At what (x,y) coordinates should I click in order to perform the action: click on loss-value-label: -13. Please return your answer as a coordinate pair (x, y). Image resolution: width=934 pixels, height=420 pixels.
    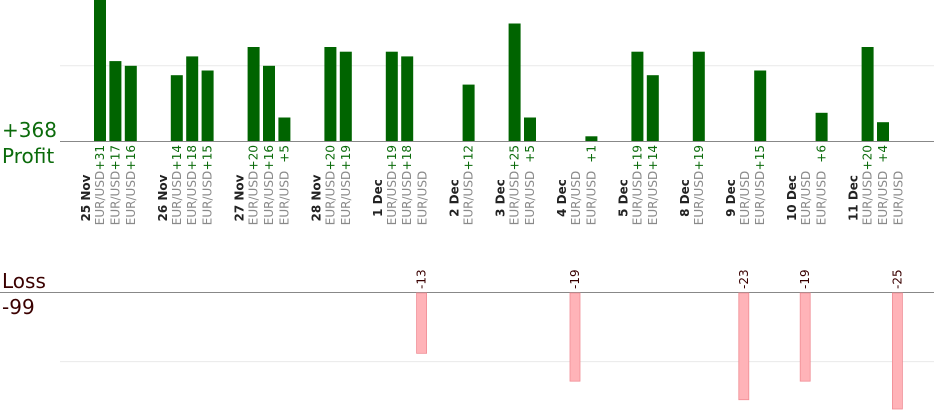
    Looking at the image, I should click on (422, 279).